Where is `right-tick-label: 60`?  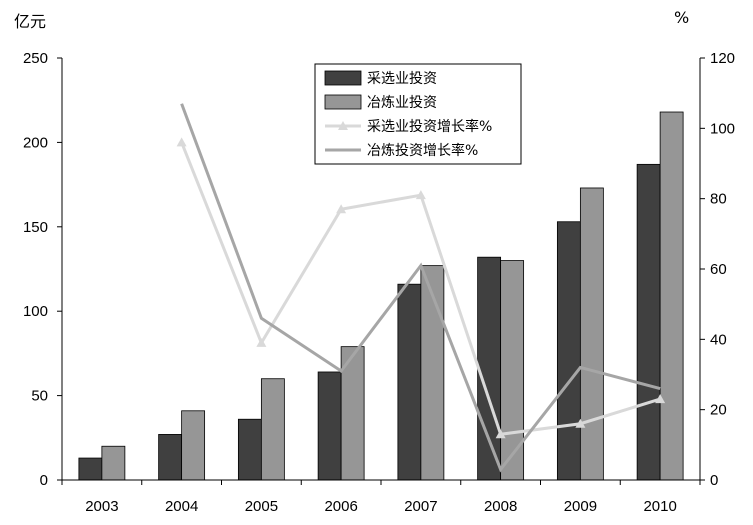 right-tick-label: 60 is located at coordinates (718, 269).